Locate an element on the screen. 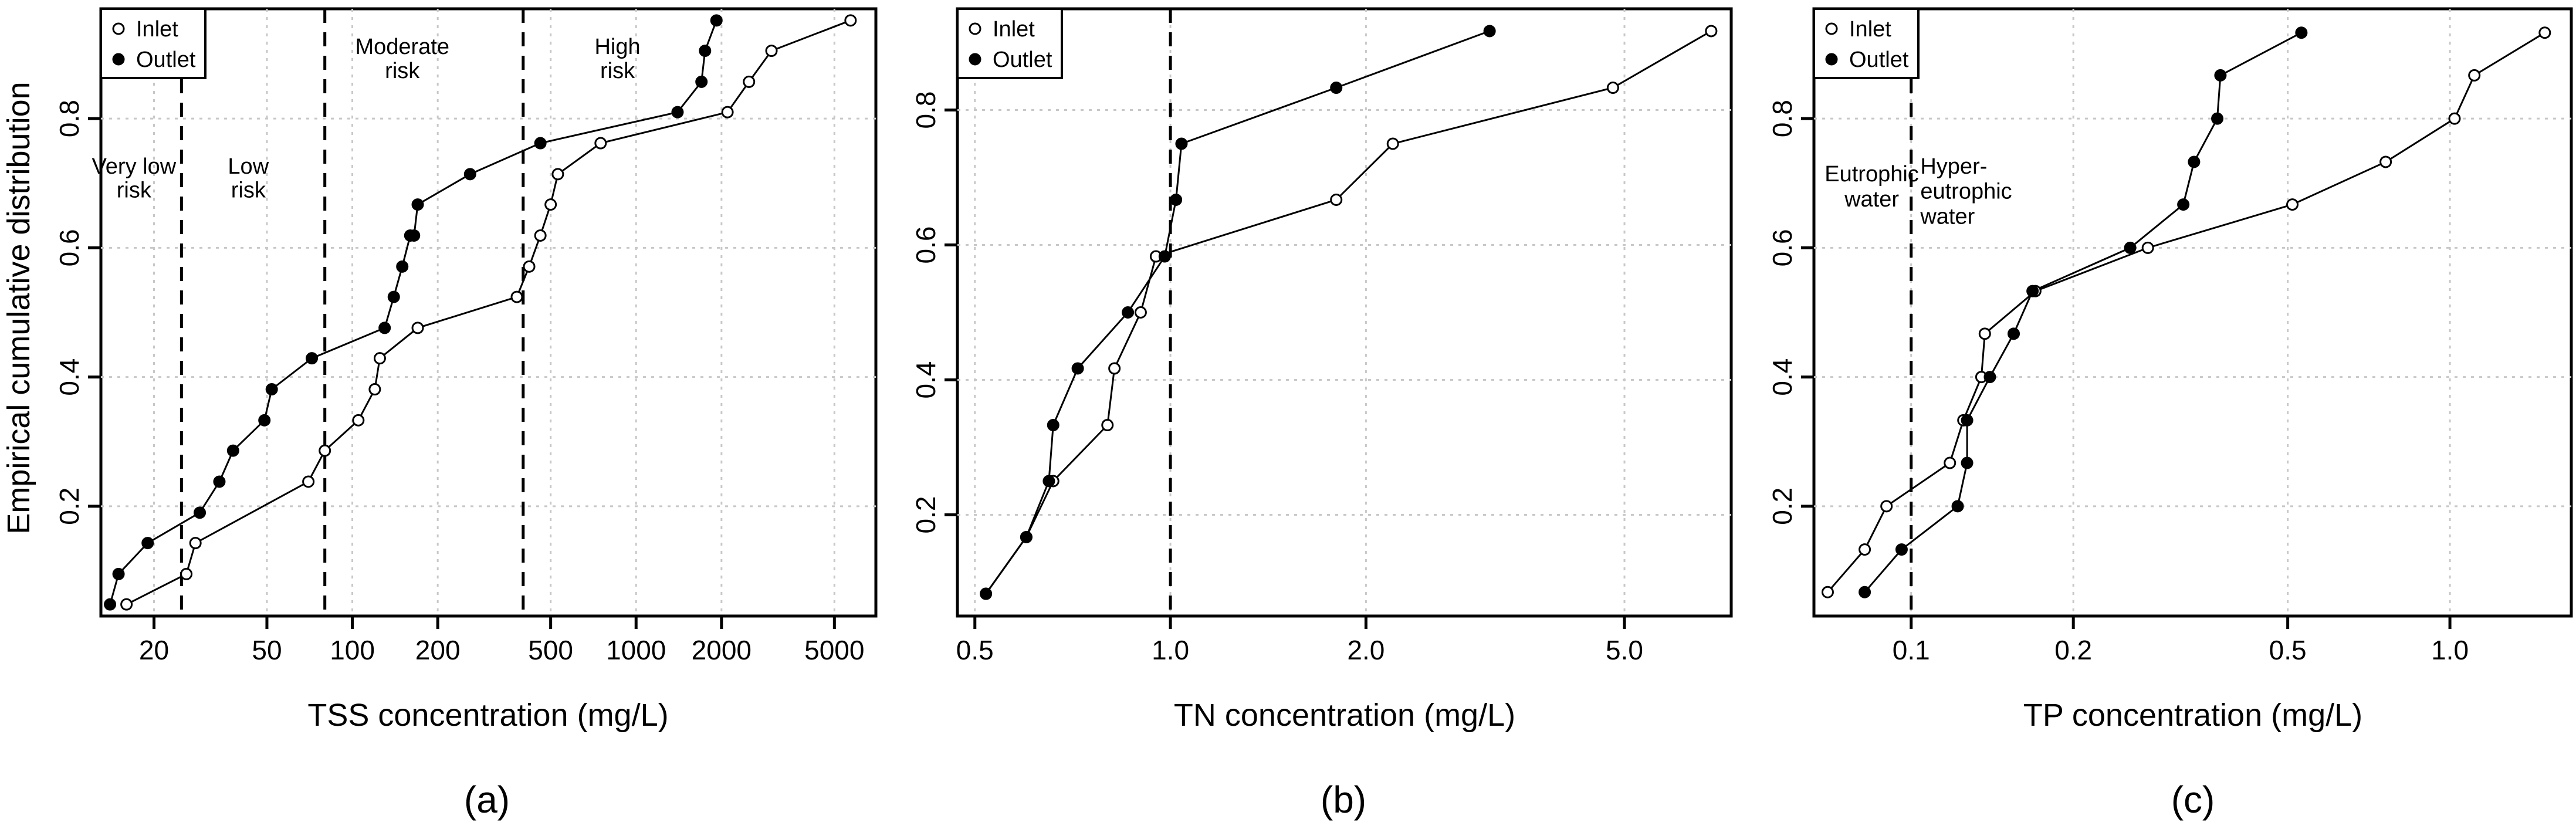 The width and height of the screenshot is (2576, 829). annotation-text: Eutrophic is located at coordinates (1871, 175).